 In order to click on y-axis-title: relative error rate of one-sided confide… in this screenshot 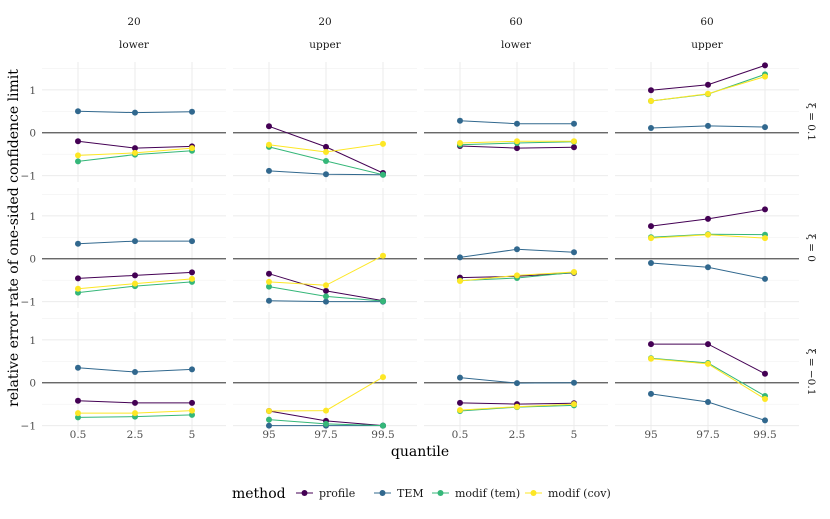, I will do `click(14, 238)`.